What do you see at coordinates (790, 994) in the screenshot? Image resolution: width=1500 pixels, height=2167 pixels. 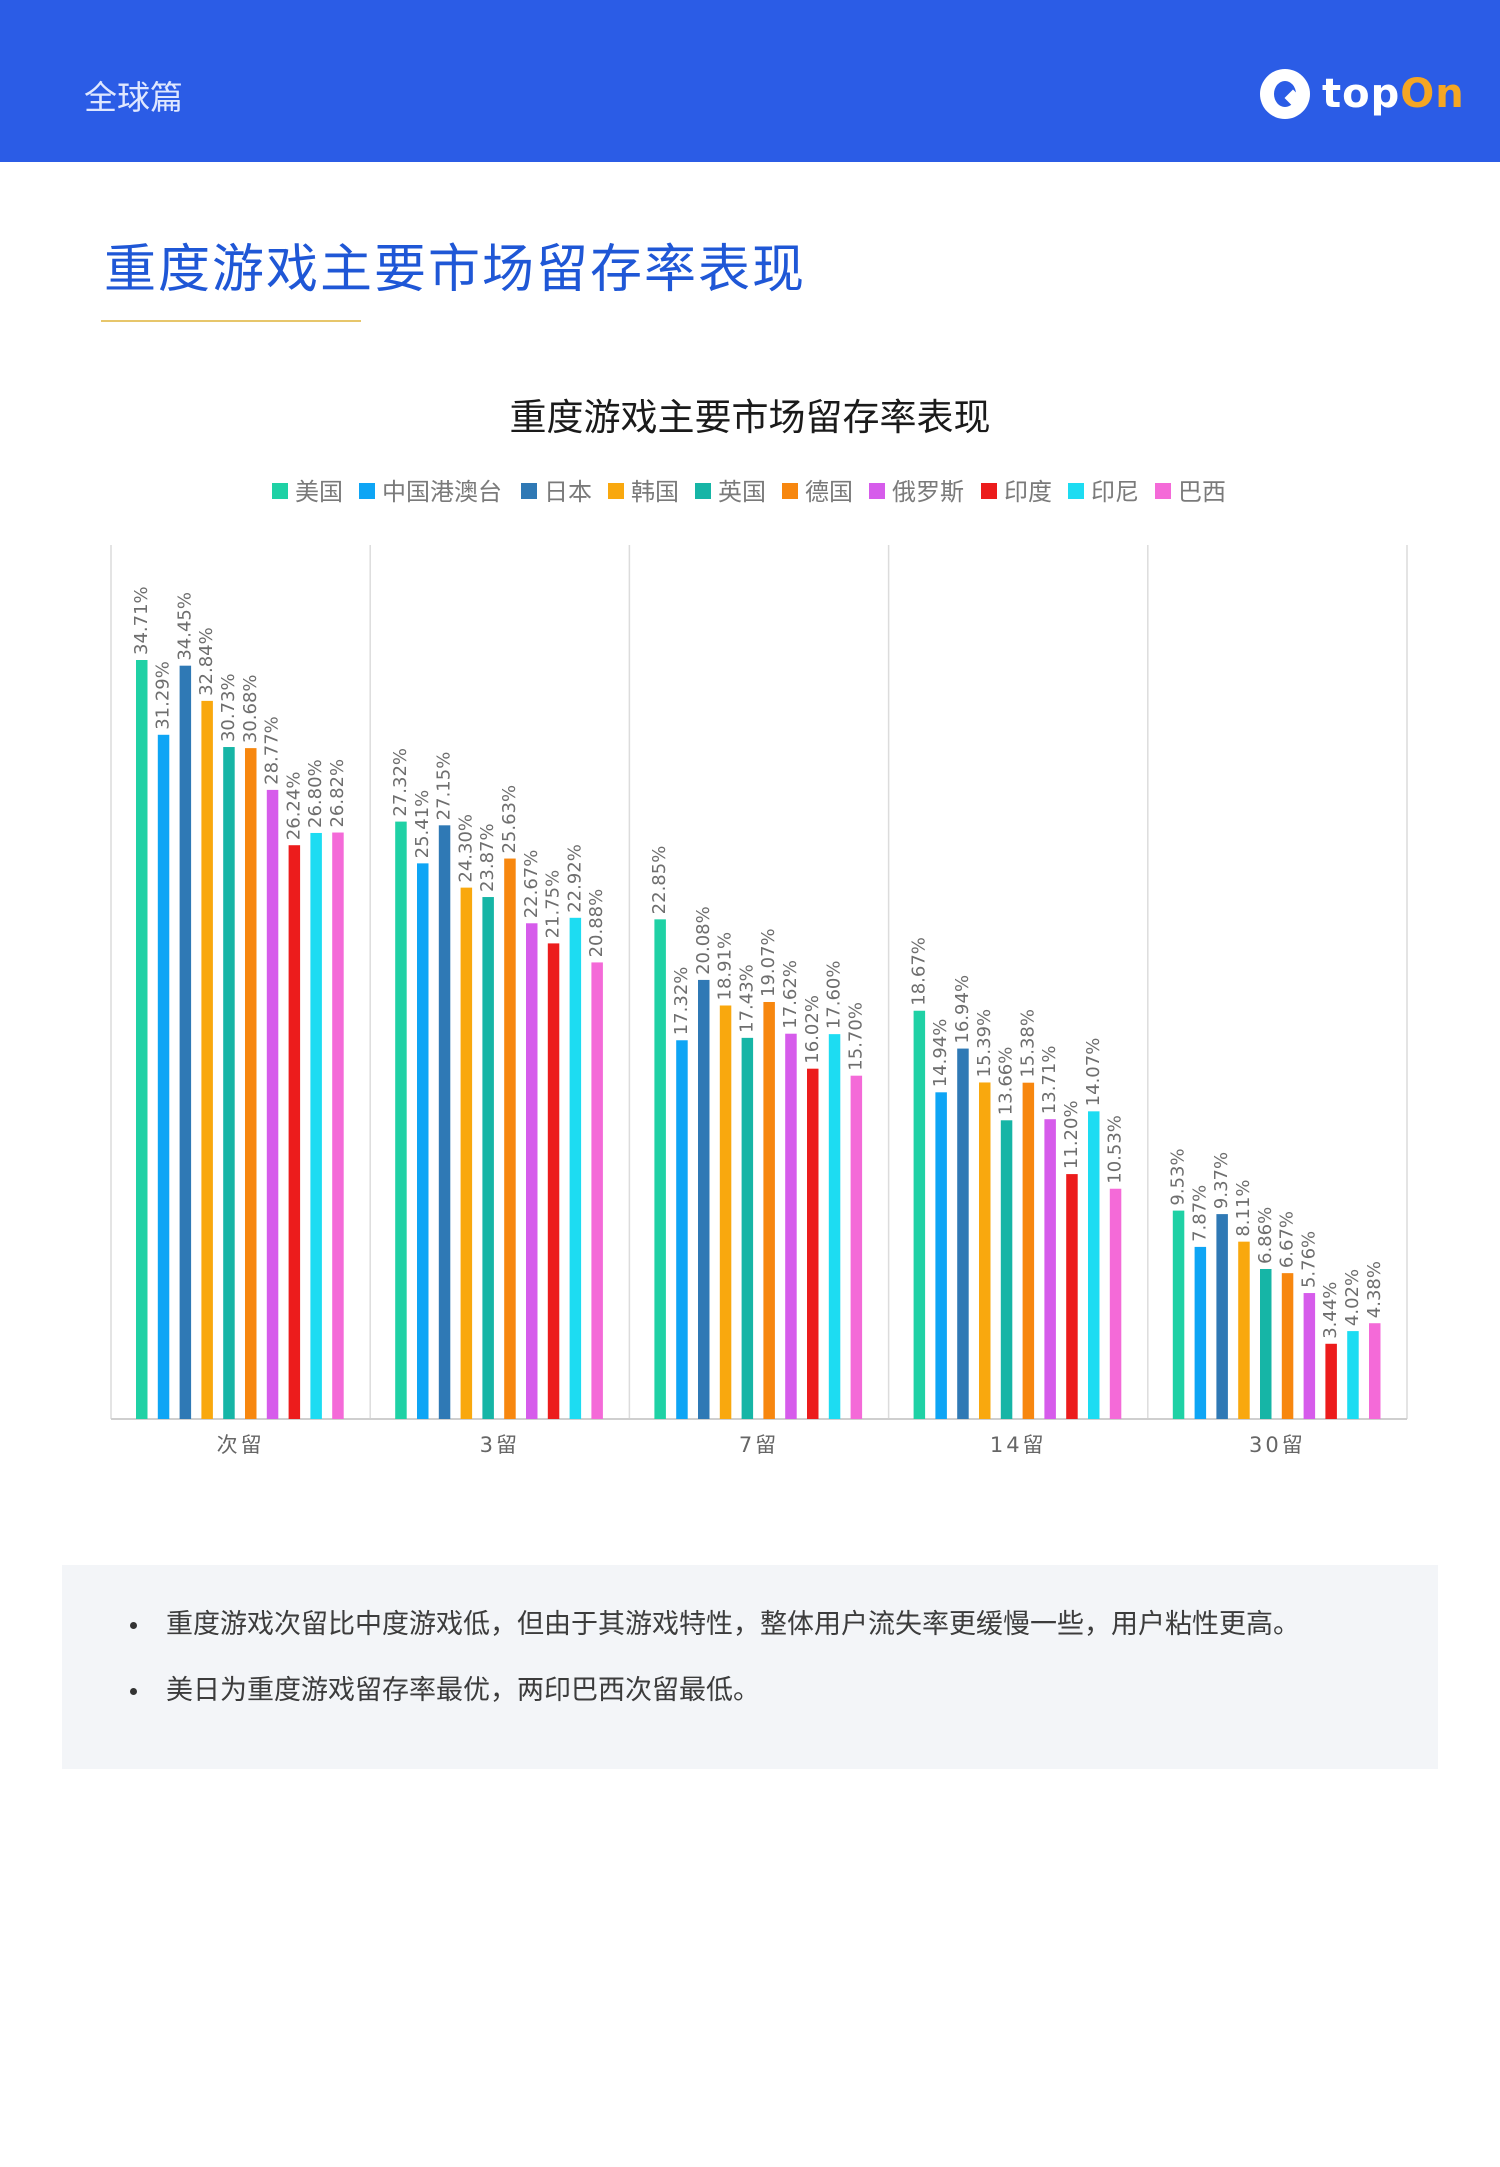 I see `data-label: 17.62%` at bounding box center [790, 994].